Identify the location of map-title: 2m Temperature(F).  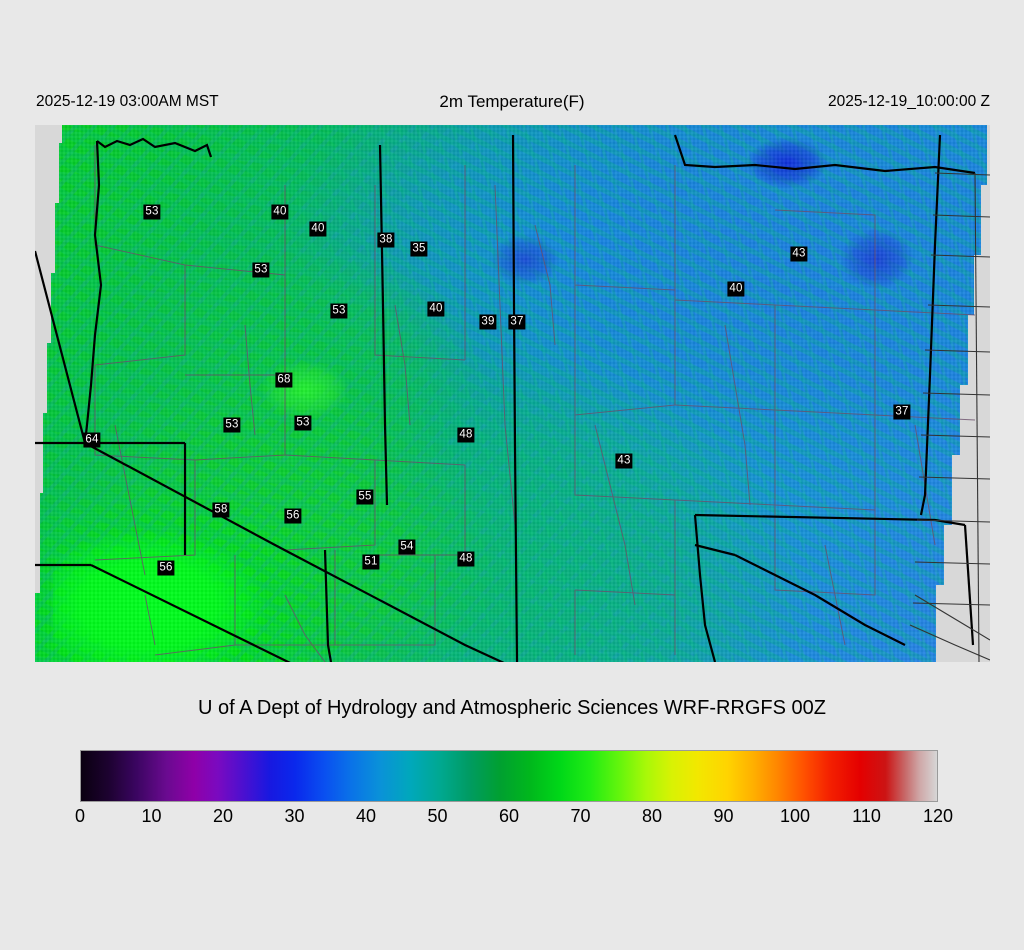
(512, 101).